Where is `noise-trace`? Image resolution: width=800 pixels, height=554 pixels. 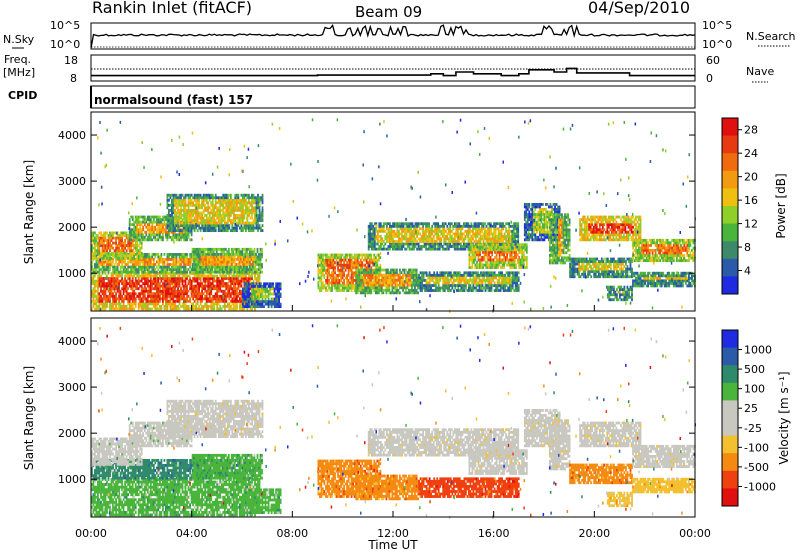
noise-trace is located at coordinates (393, 36).